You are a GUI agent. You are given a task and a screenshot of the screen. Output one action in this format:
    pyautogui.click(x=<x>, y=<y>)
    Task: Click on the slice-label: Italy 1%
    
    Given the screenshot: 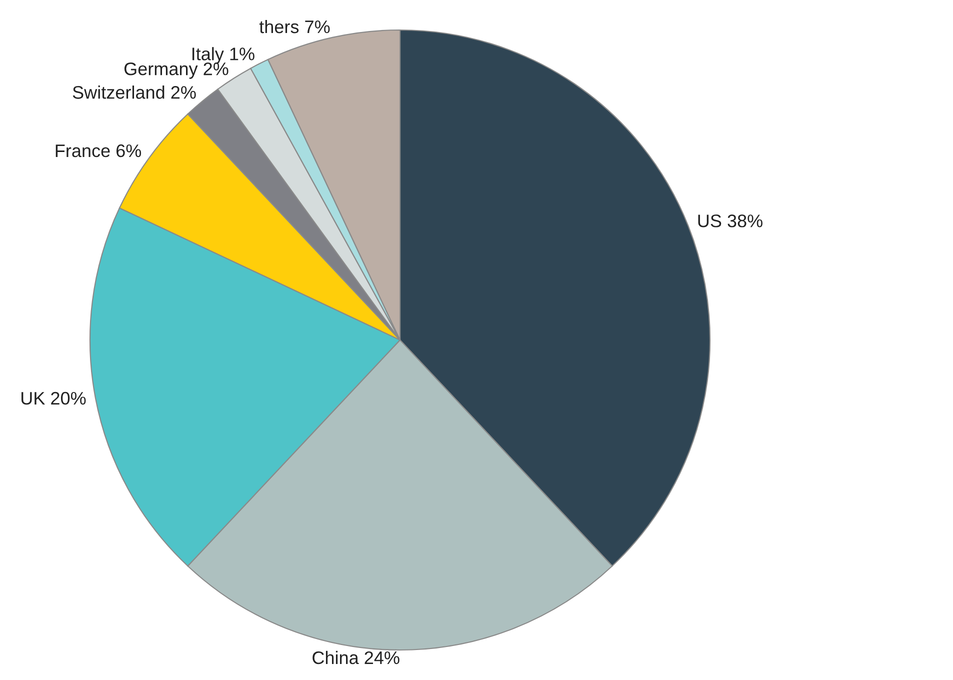 What is the action you would take?
    pyautogui.click(x=223, y=55)
    